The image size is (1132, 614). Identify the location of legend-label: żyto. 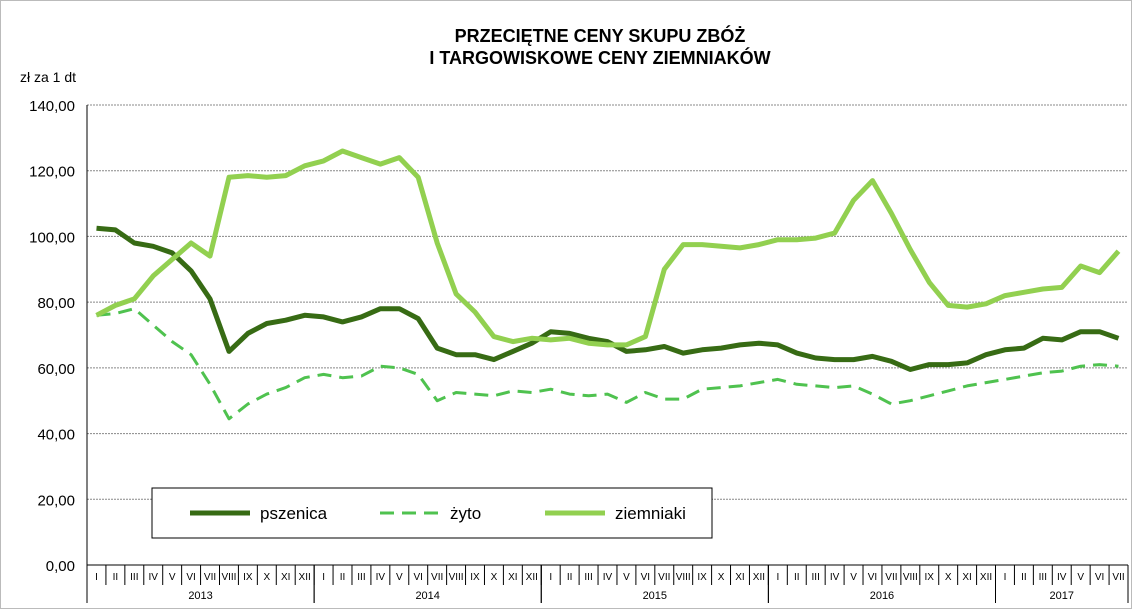
(465, 513).